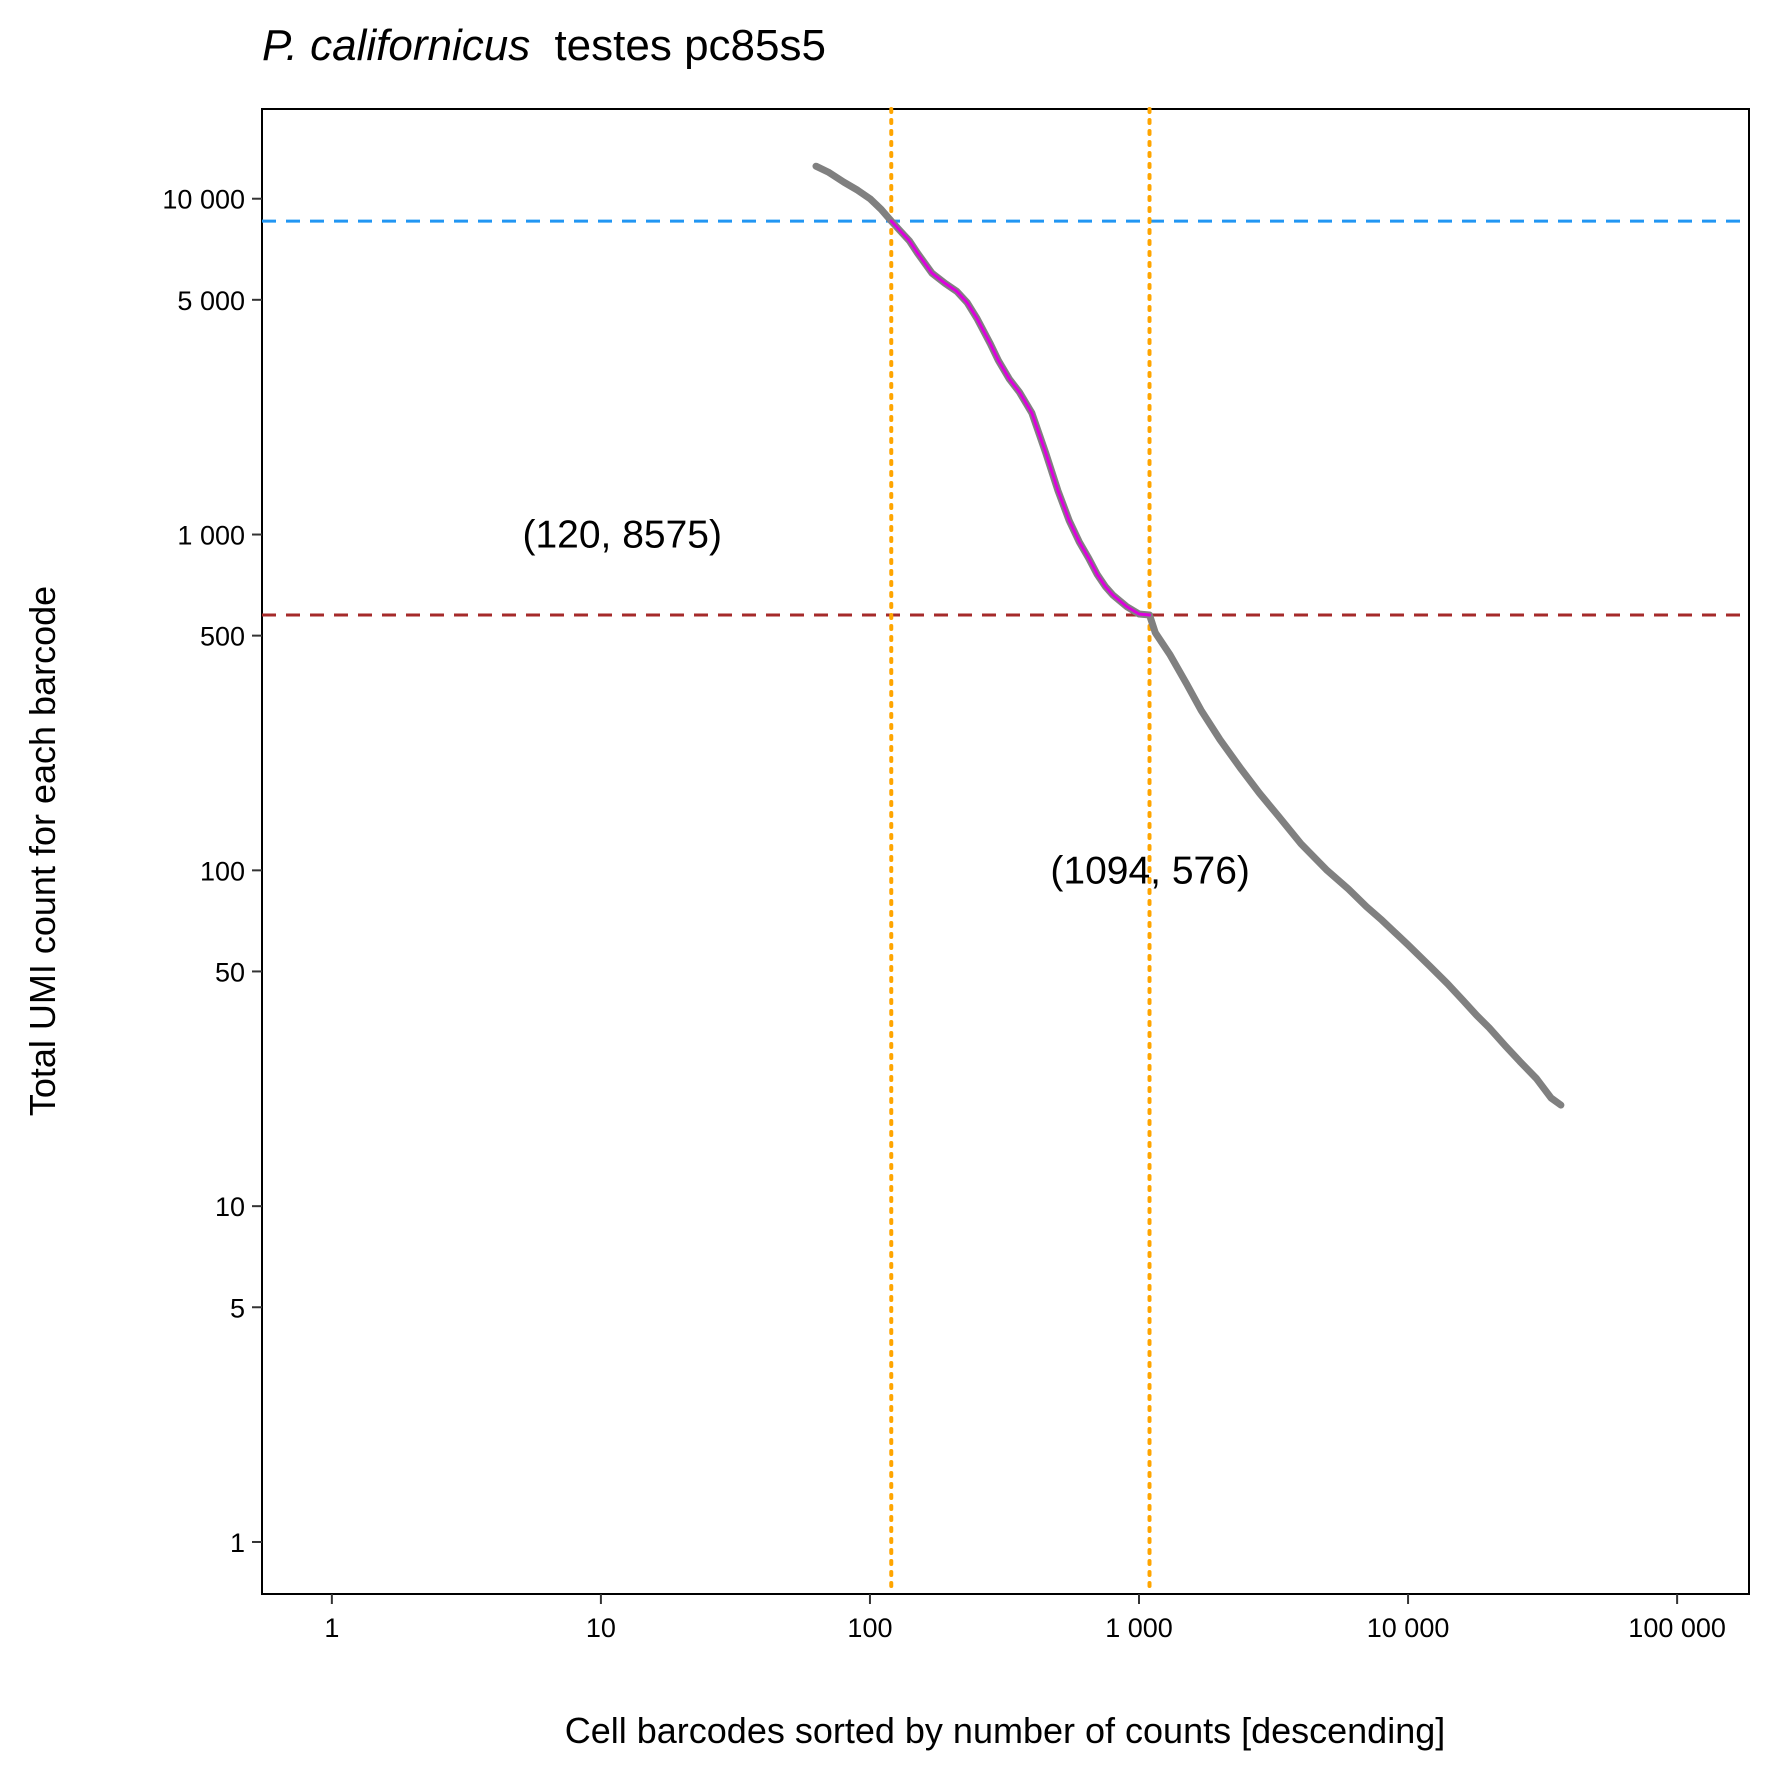 The image size is (1771, 1771). What do you see at coordinates (1020, 418) in the screenshot?
I see `barcode-curve-selected` at bounding box center [1020, 418].